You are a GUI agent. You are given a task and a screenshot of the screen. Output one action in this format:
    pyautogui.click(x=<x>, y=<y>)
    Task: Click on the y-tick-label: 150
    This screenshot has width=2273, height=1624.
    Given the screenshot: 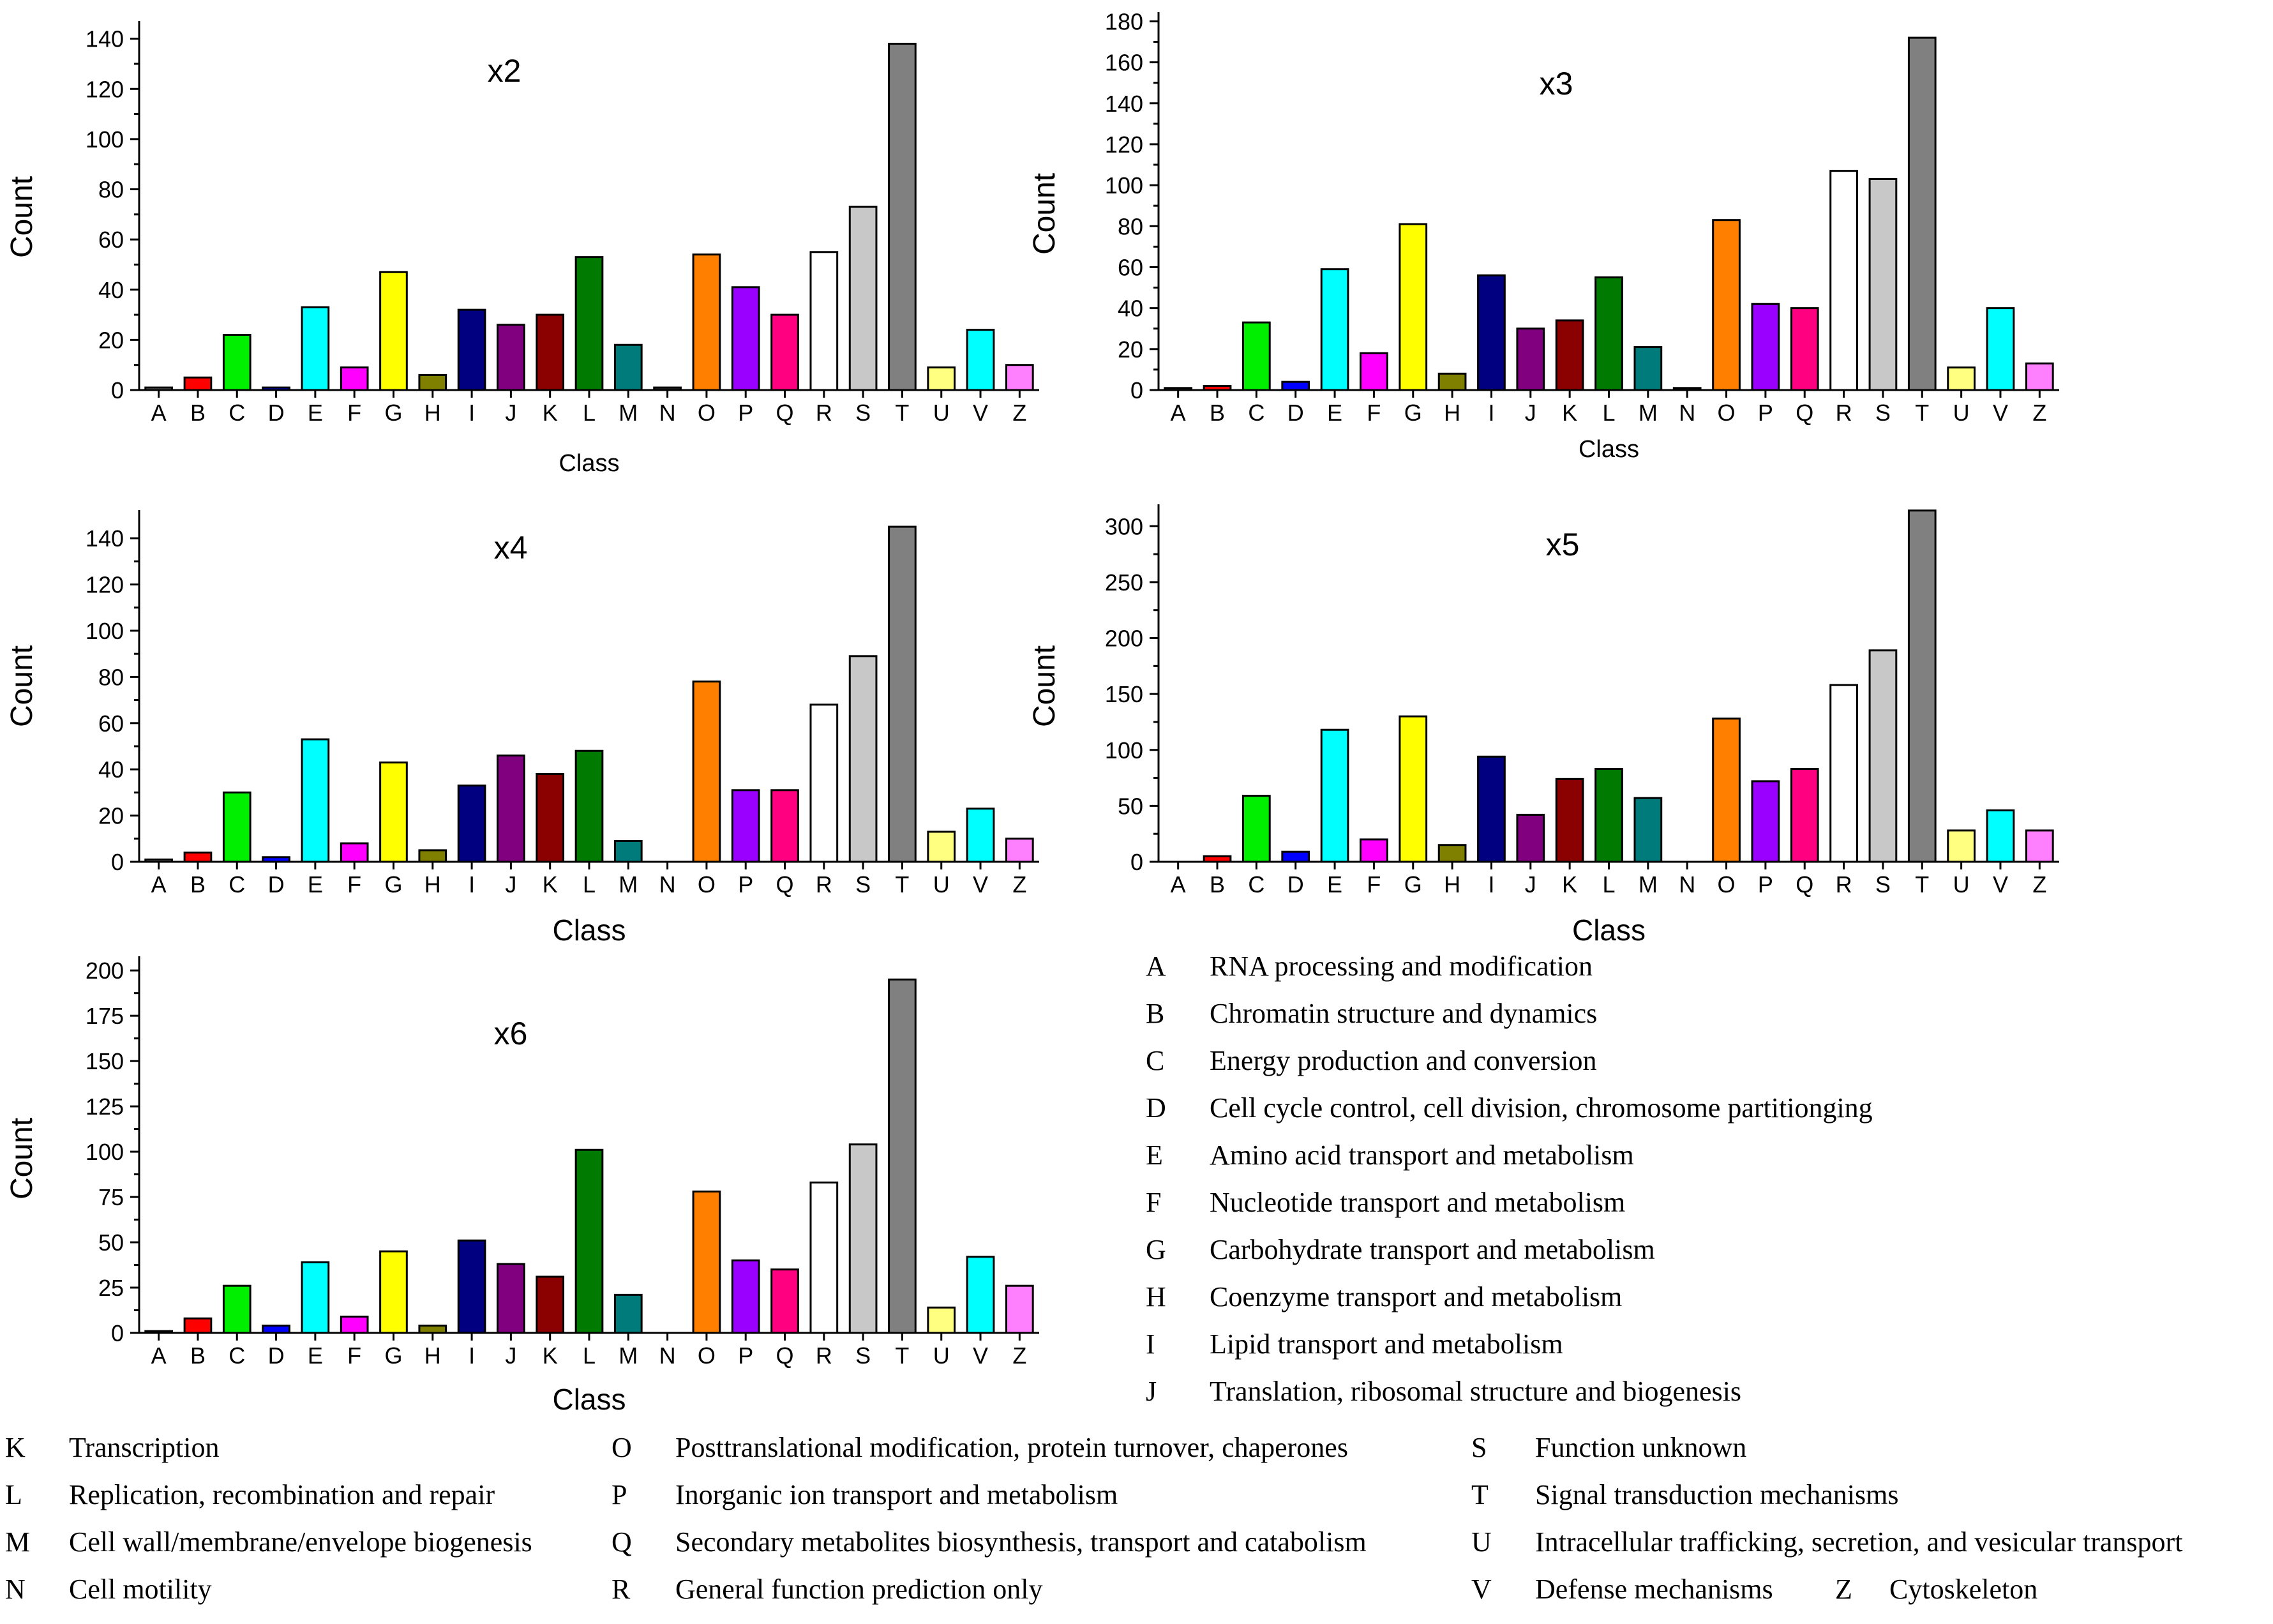 What is the action you would take?
    pyautogui.click(x=105, y=1061)
    